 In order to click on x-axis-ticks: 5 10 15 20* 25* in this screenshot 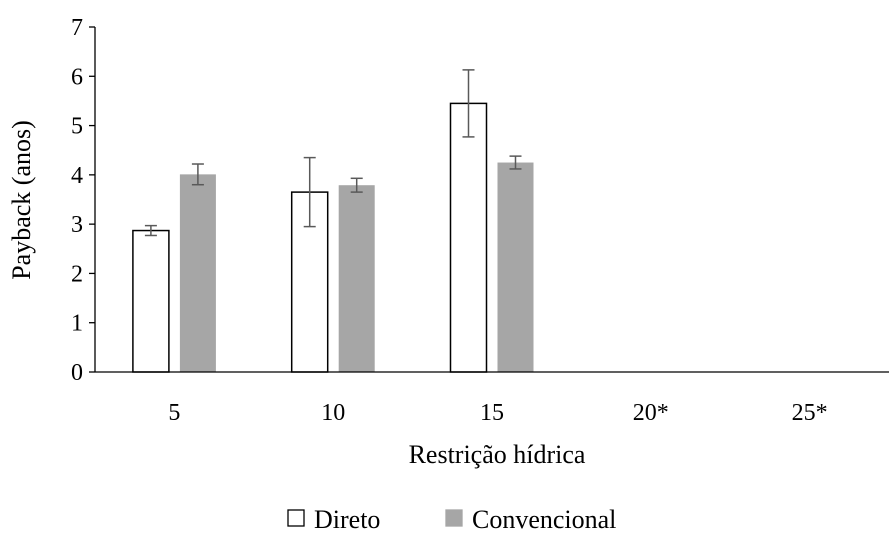, I will do `click(497, 413)`.